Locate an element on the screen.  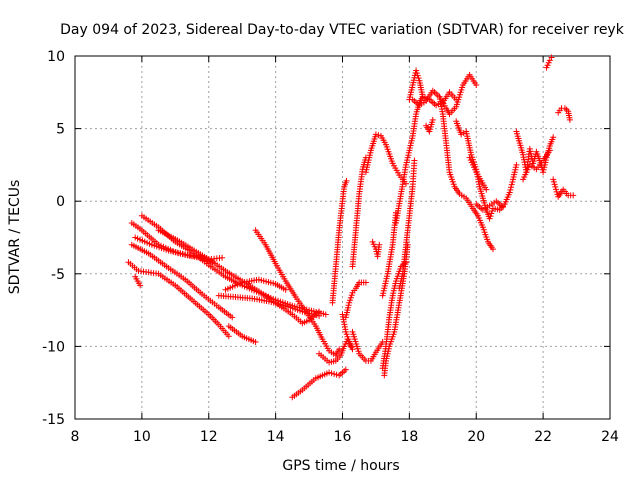
x-tick-label: 12 is located at coordinates (209, 437).